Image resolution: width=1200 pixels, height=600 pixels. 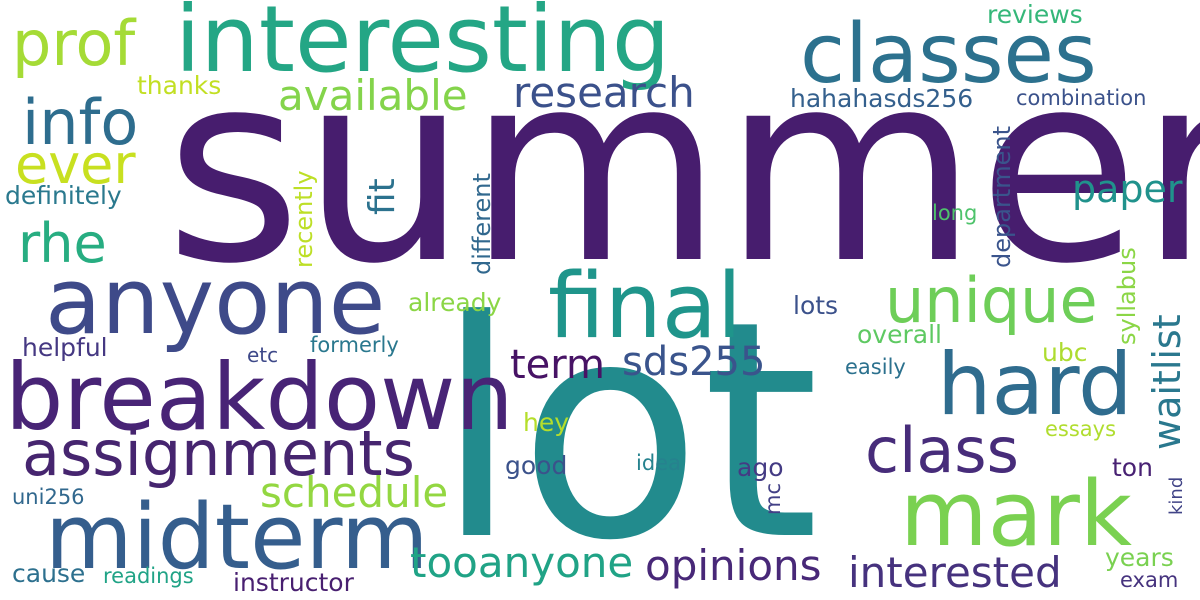 I want to click on word-final: final, so click(x=645, y=306).